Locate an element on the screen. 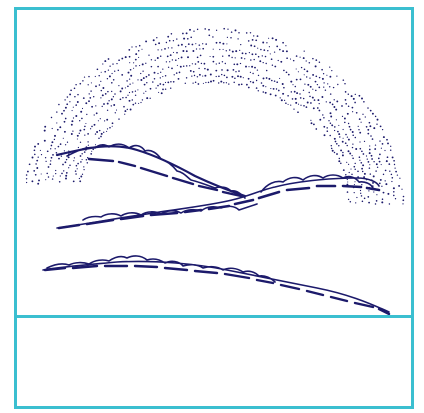 Image resolution: width=424 pixels, height=413 pixels. front-hill is located at coordinates (216, 285).